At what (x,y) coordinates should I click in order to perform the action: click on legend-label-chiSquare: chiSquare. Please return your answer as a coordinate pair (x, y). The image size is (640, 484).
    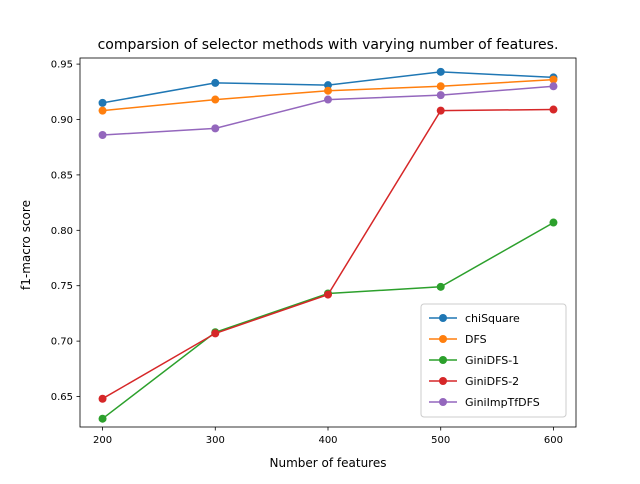
    Looking at the image, I should click on (492, 318).